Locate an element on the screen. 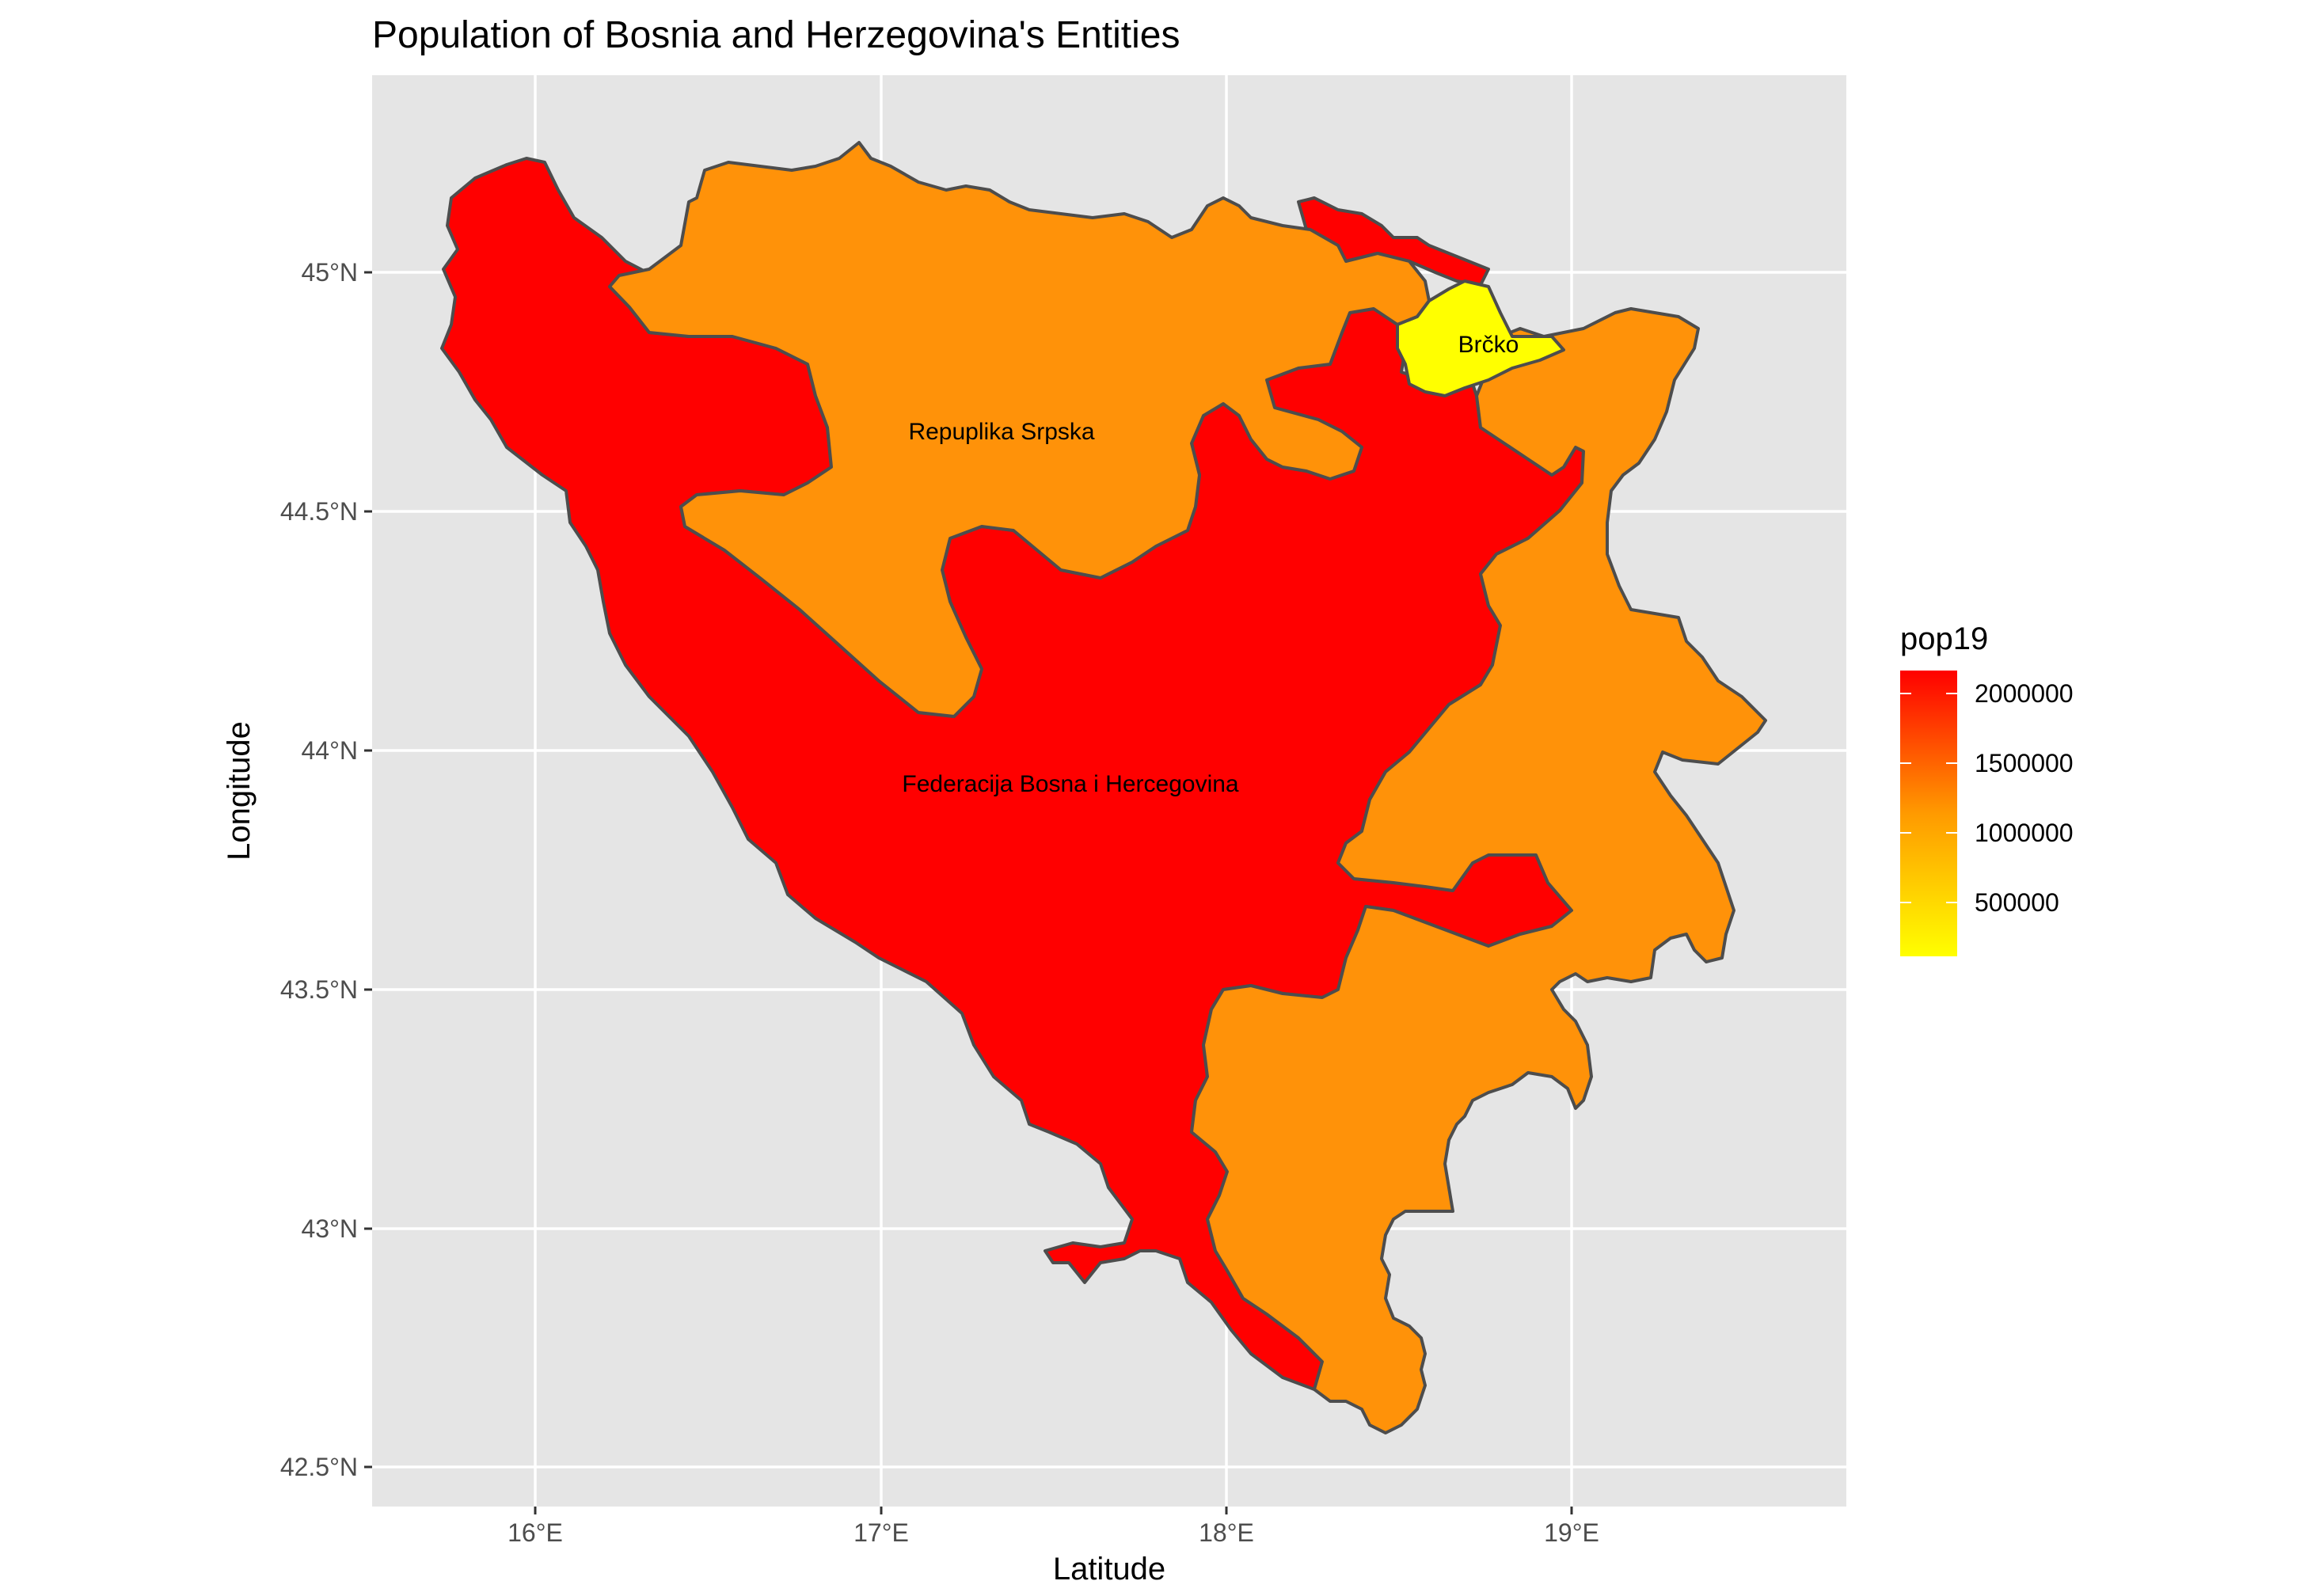  region-label-federacija: Federacija Bosna i Hercegovina is located at coordinates (1070, 784).